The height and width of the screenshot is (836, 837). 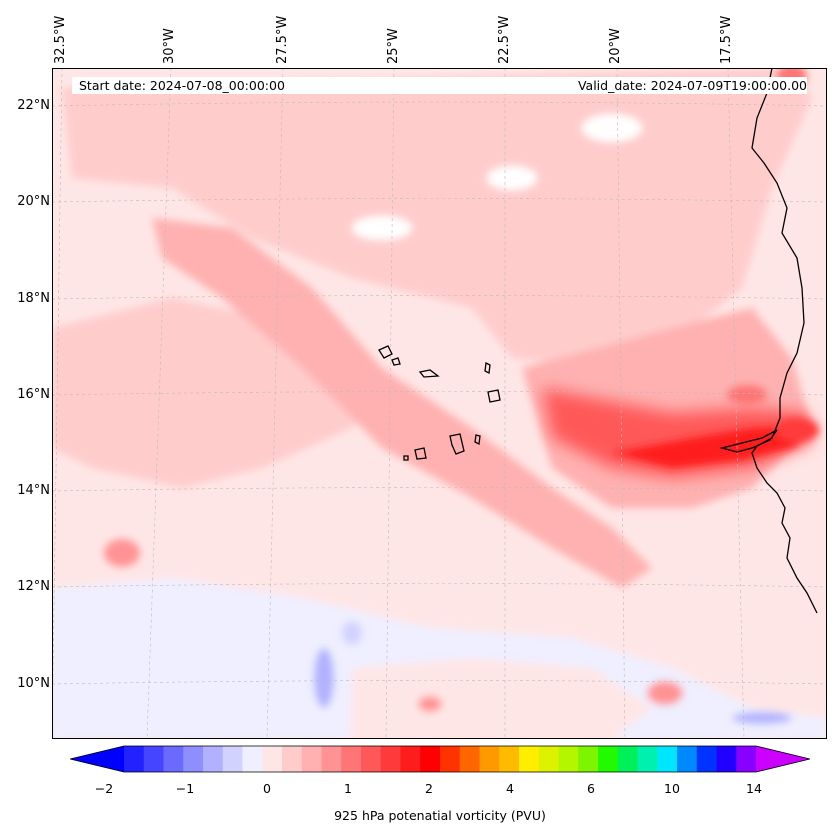 What do you see at coordinates (487, 368) in the screenshot?
I see `island-sal` at bounding box center [487, 368].